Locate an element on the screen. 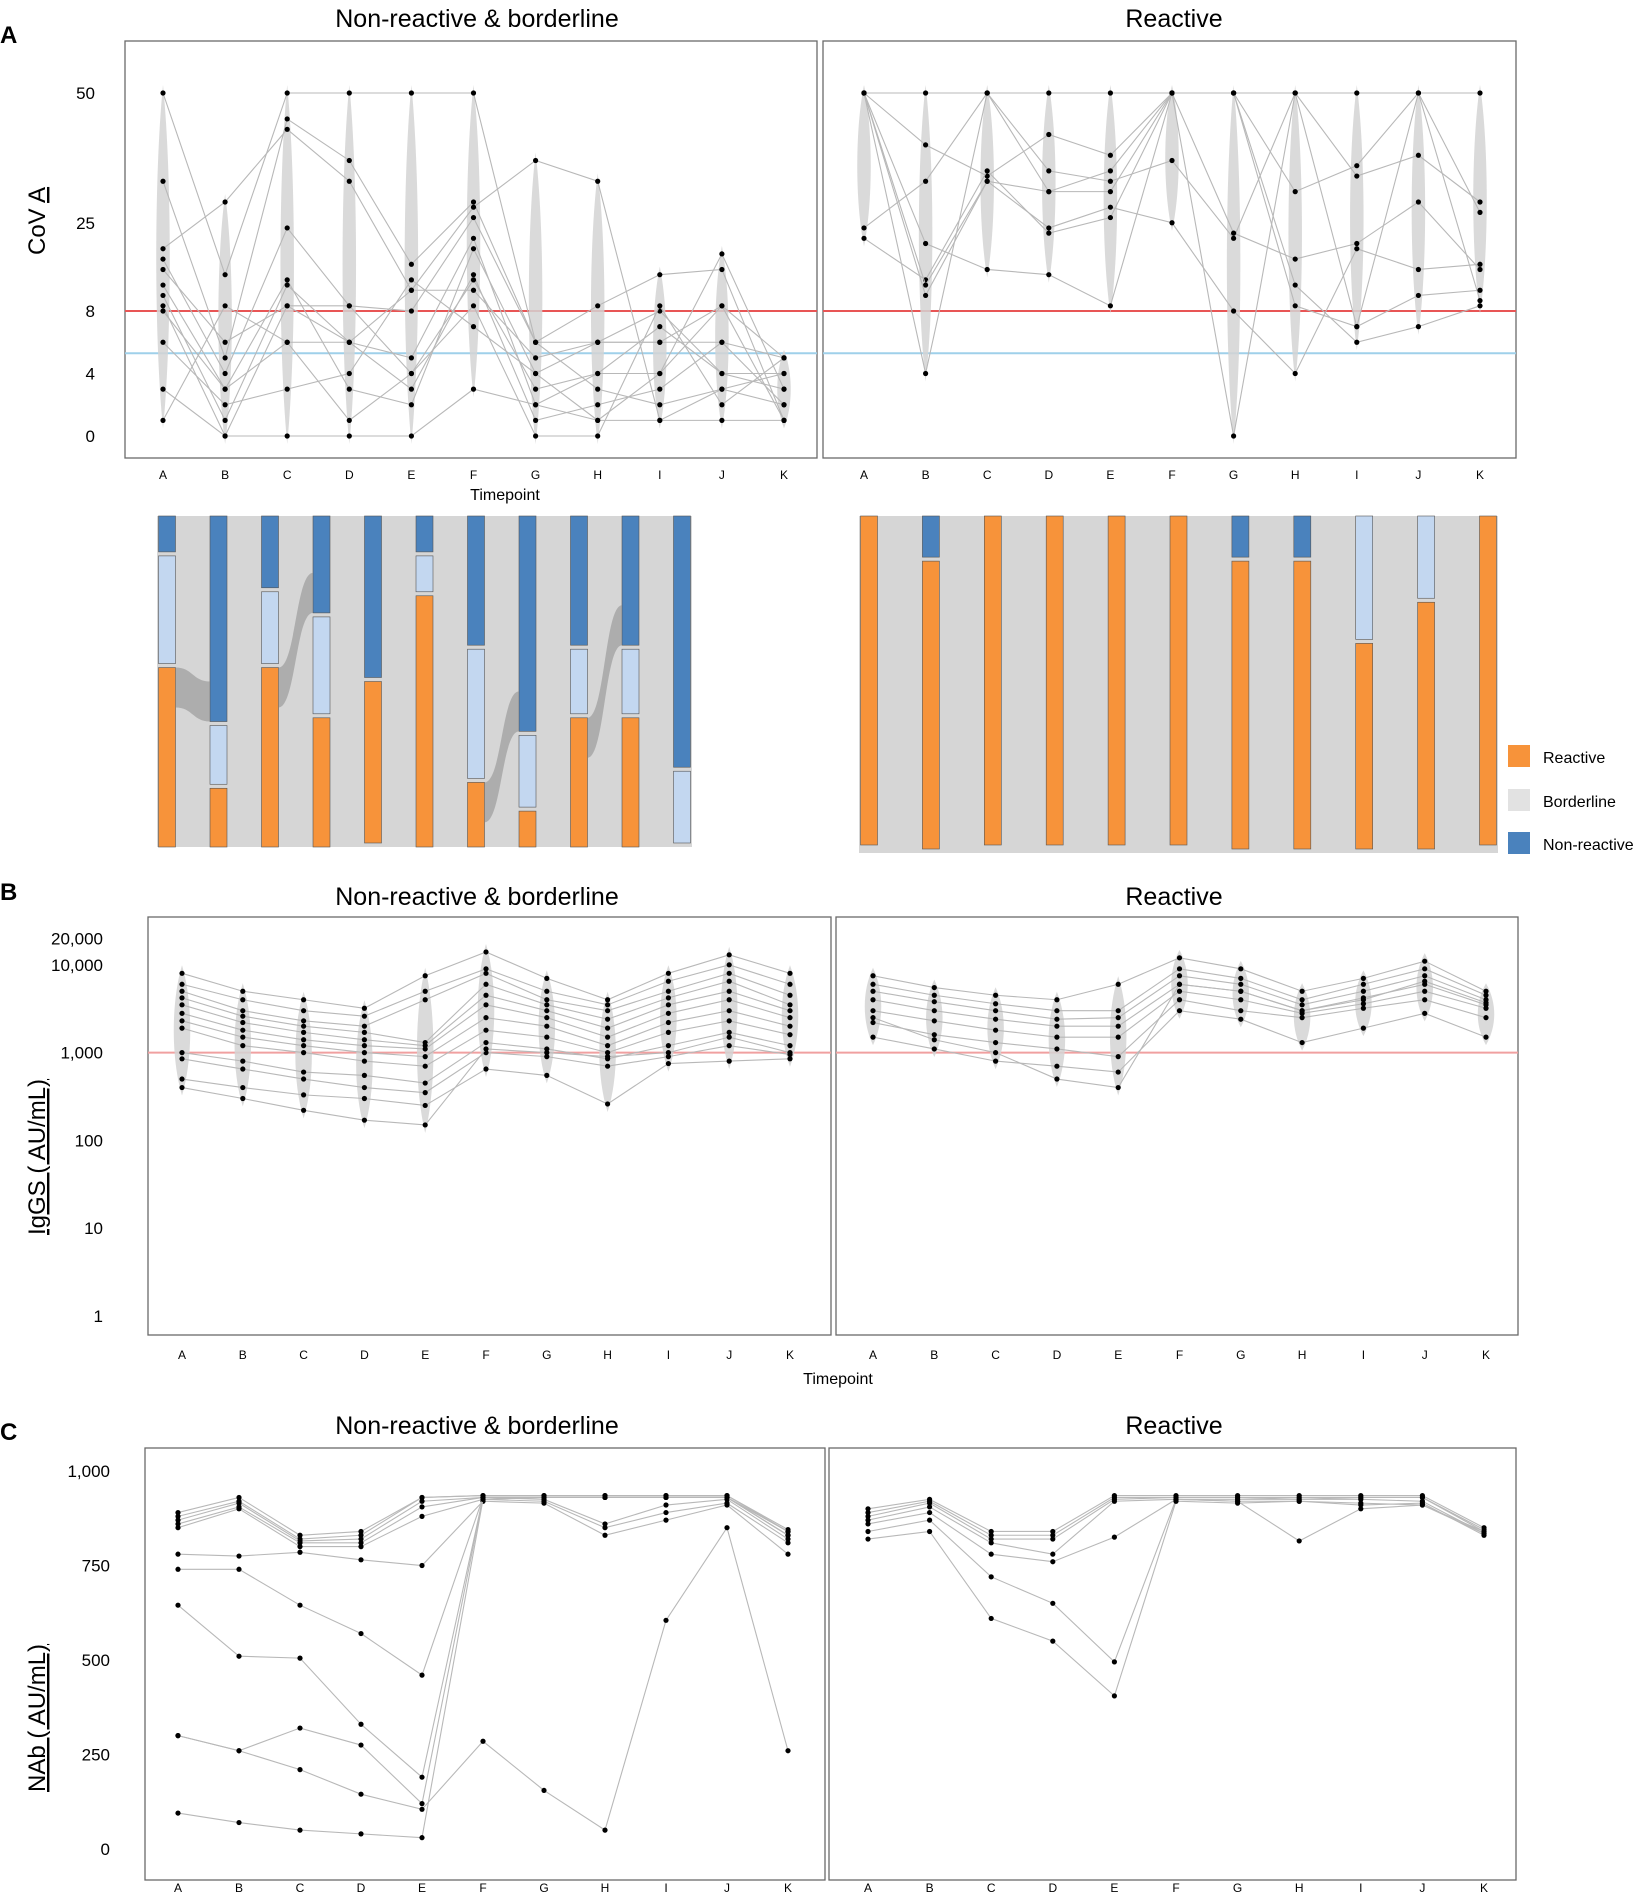 The height and width of the screenshot is (1899, 1646). y-tick-label: 4 is located at coordinates (90, 374).